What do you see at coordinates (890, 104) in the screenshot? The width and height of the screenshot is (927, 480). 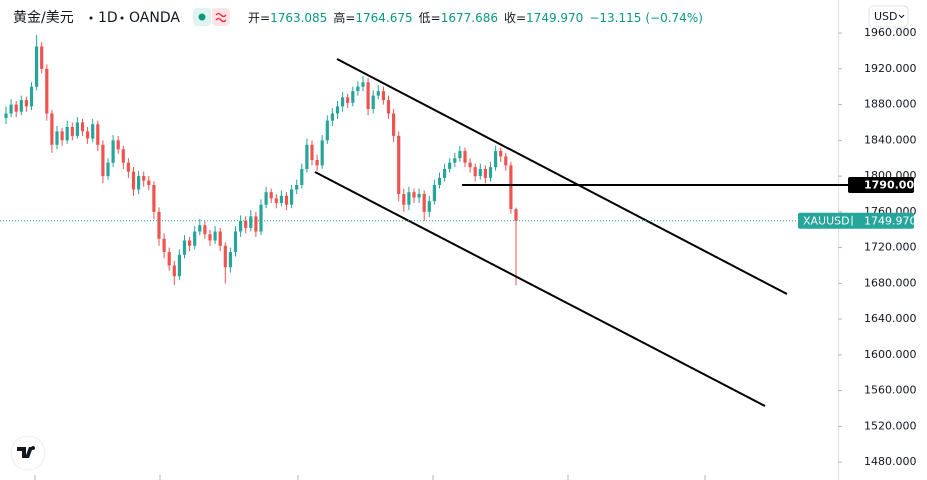 I see `y-tick-label: 1880.000` at bounding box center [890, 104].